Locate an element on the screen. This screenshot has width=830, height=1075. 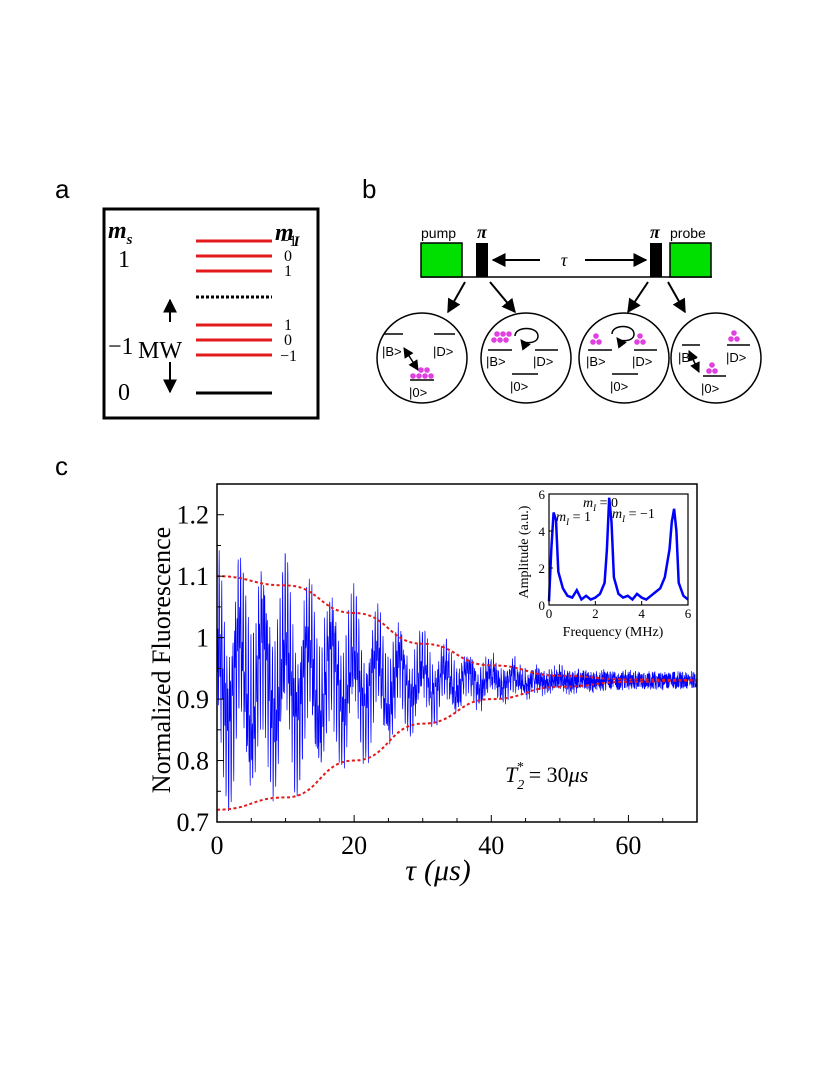
inset-x-tick-label: 4 is located at coordinates (641, 613).